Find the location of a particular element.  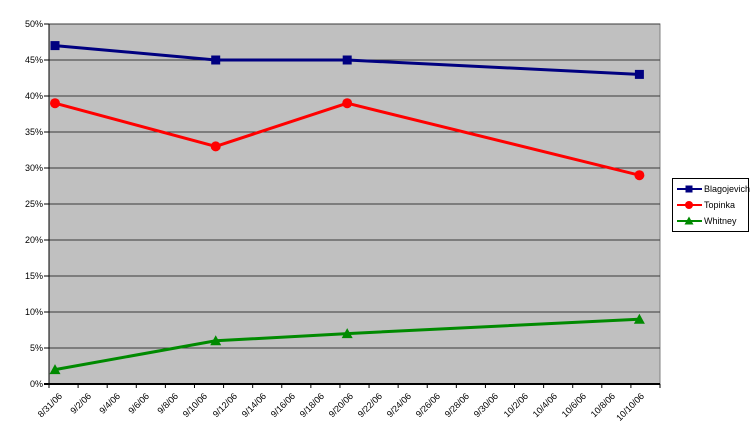

legend-item-blagojevich: Blagojevich is located at coordinates (713, 189).